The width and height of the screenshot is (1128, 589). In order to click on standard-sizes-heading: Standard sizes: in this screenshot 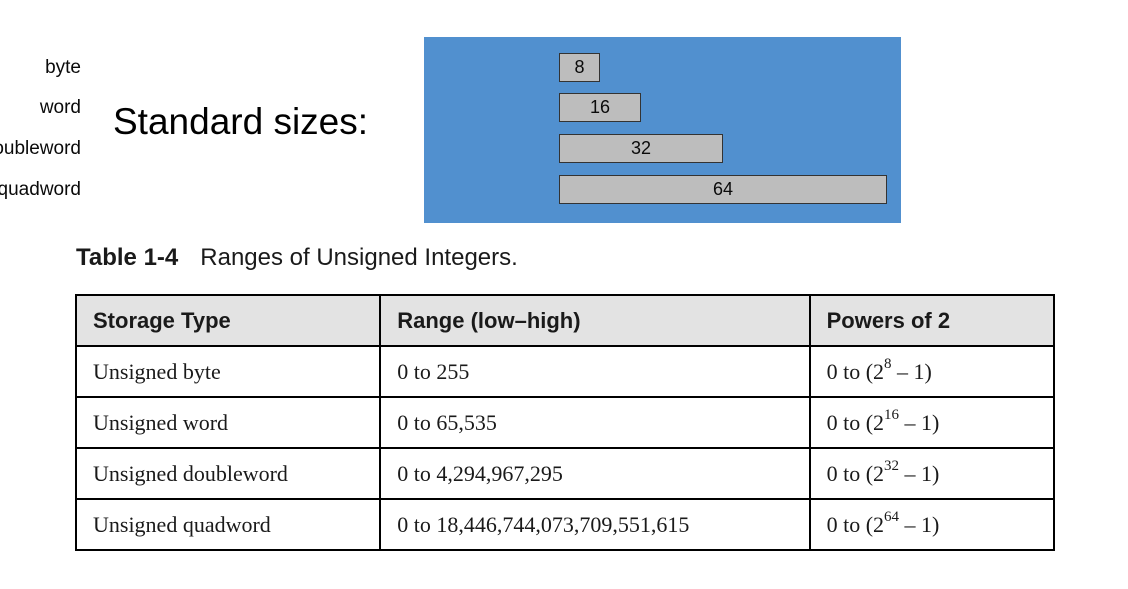, I will do `click(241, 121)`.